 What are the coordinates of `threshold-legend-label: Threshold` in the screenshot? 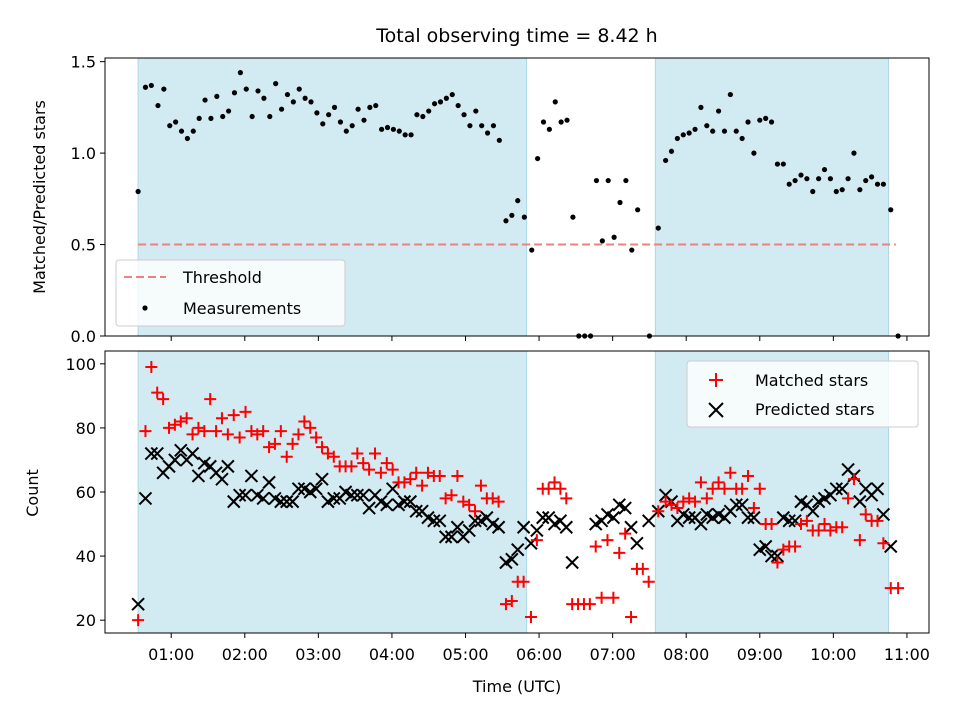 It's located at (222, 277).